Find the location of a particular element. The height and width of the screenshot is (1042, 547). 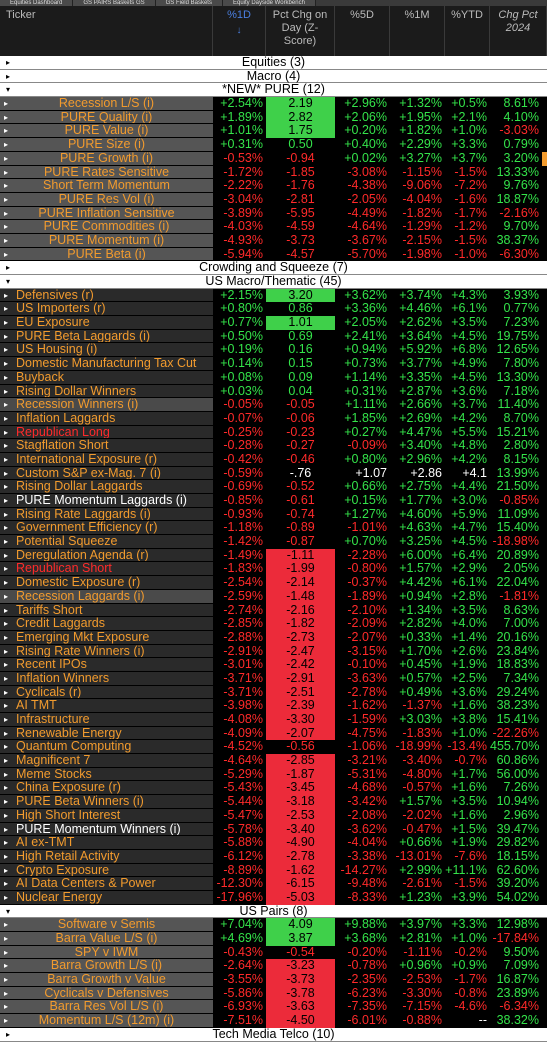

row-name: ▸ China Exposure (r) is located at coordinates (106, 788).